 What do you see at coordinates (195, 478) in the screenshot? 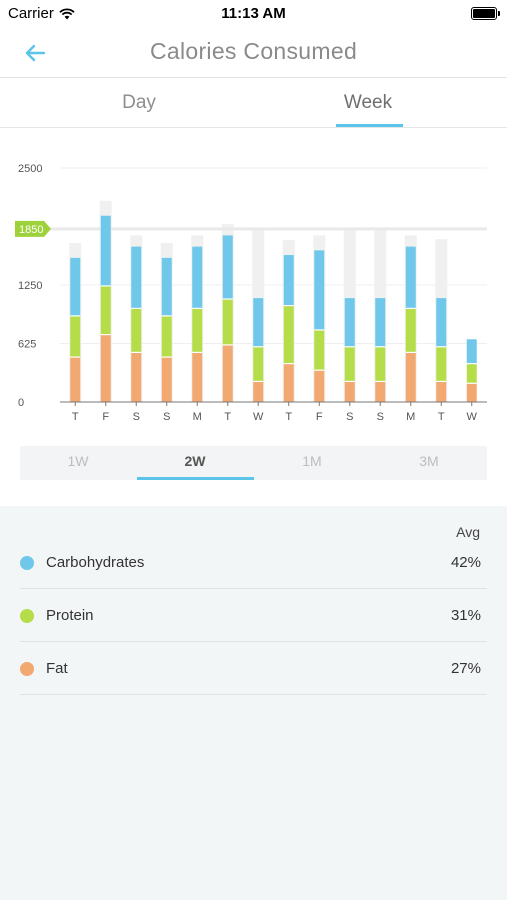
I see `selected-range-indicator` at bounding box center [195, 478].